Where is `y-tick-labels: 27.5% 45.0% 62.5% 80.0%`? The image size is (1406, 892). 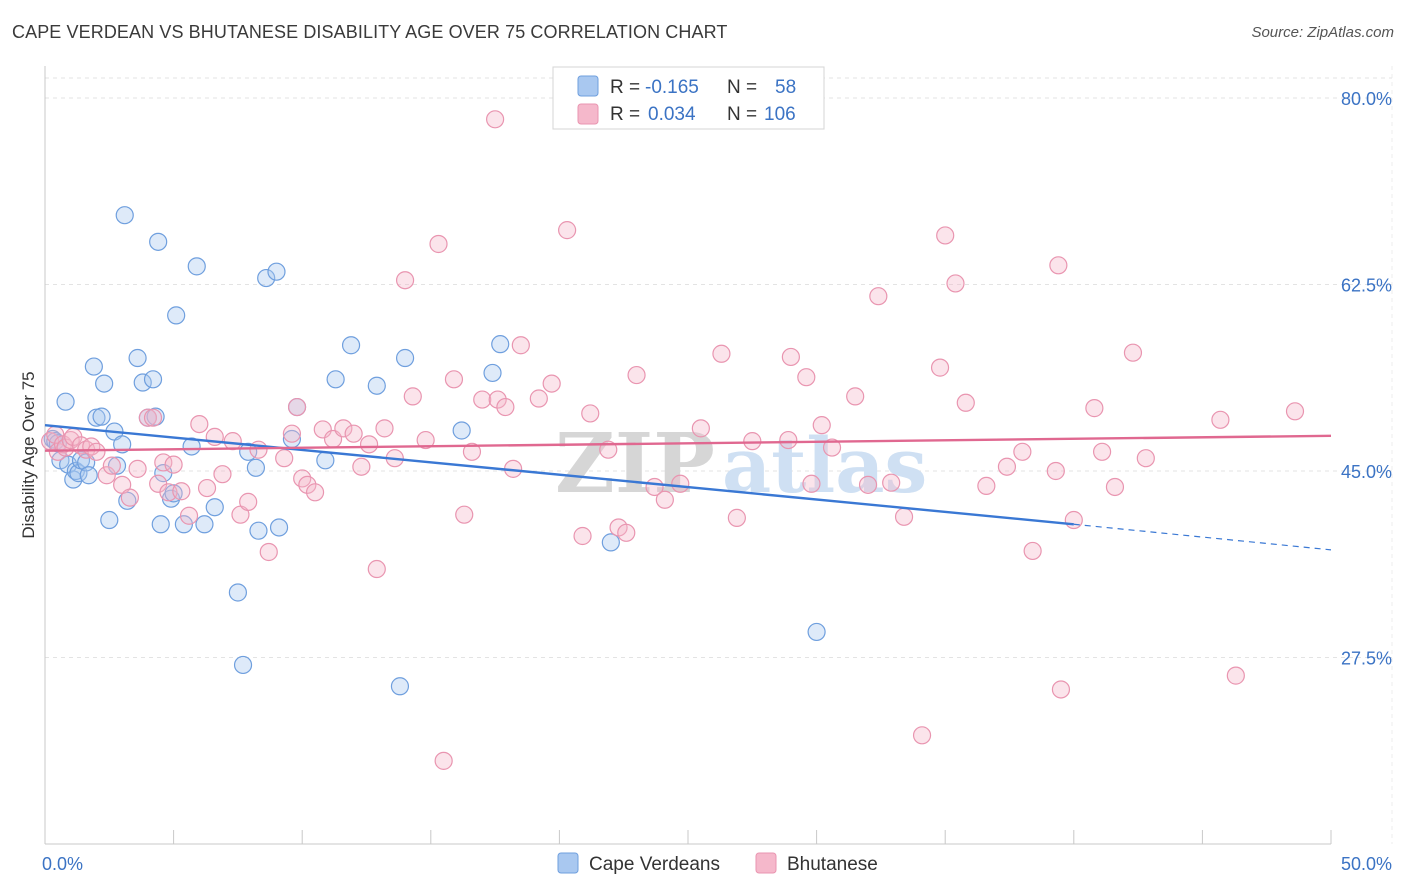
y-tick-labels: 27.5% 45.0% 62.5% 80.0% is located at coordinates (1366, 379).